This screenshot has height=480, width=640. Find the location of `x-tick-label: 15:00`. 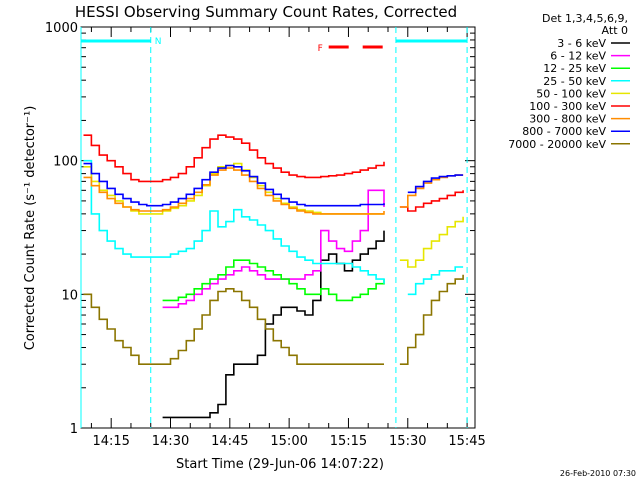

x-tick-label: 15:00 is located at coordinates (288, 441).